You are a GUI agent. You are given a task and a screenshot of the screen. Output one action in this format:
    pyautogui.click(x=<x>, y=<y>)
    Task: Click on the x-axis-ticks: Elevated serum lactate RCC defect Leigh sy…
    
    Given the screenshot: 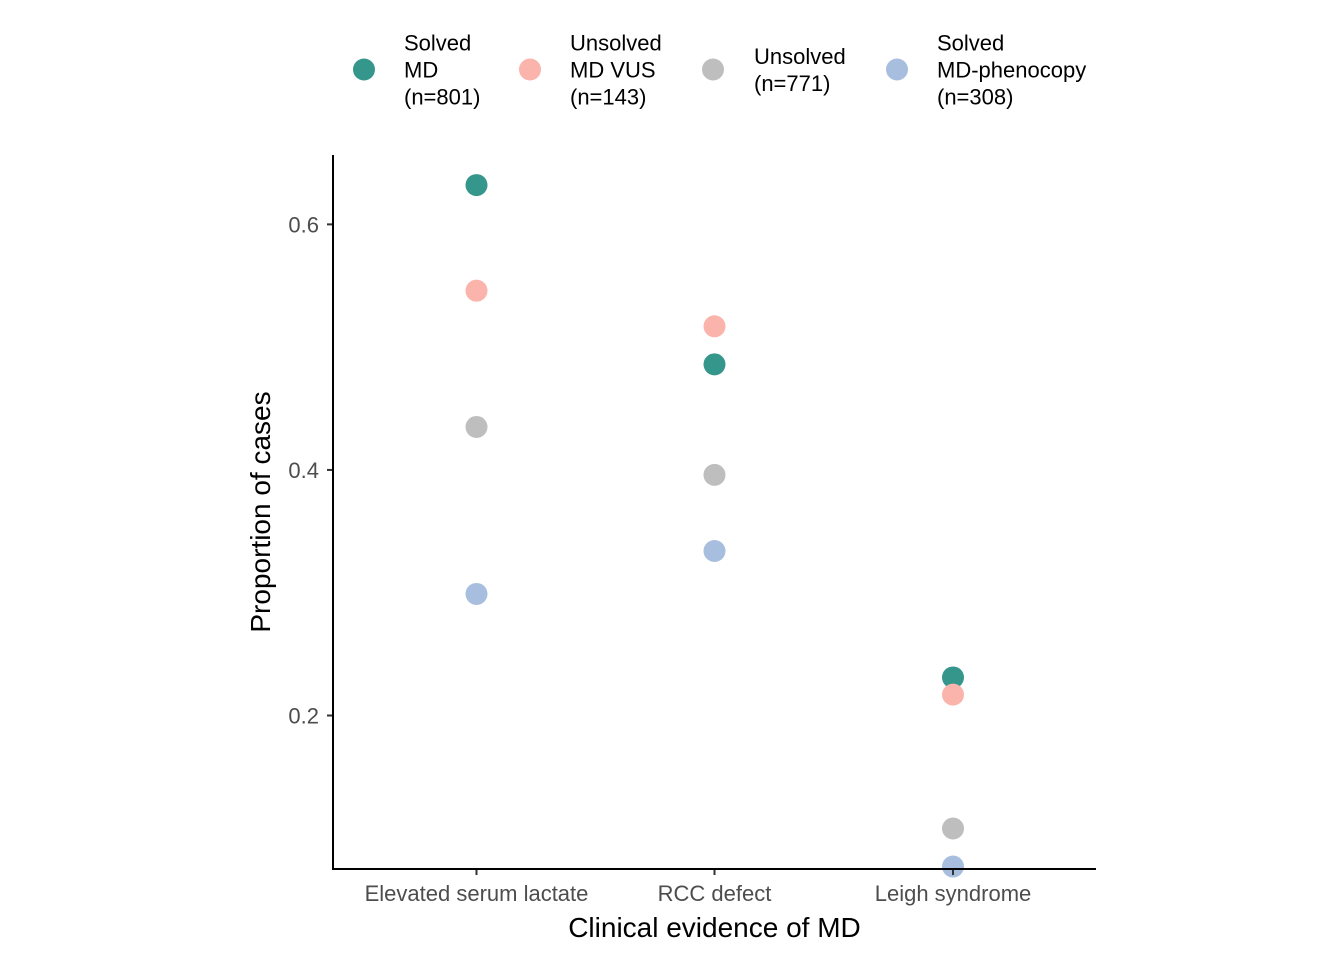 What is the action you would take?
    pyautogui.click(x=698, y=887)
    